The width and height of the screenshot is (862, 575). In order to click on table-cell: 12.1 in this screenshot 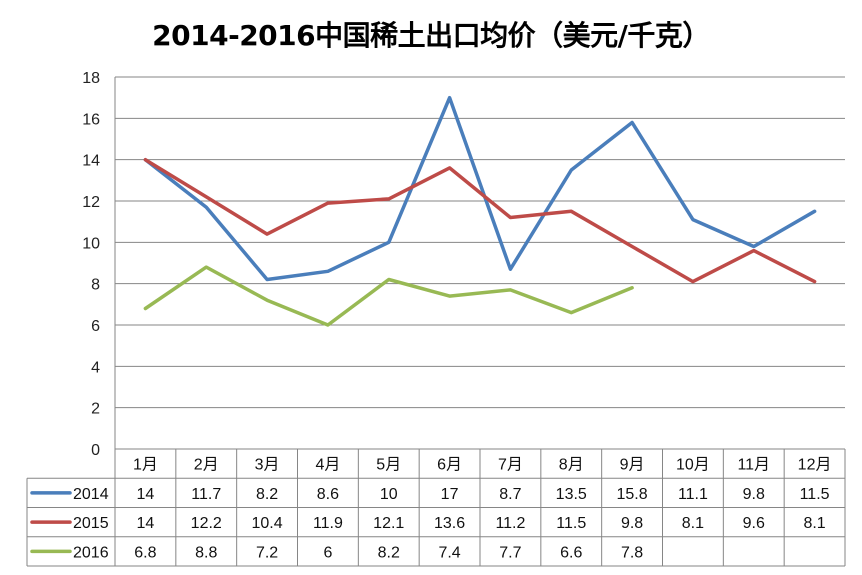, I will do `click(388, 523)`.